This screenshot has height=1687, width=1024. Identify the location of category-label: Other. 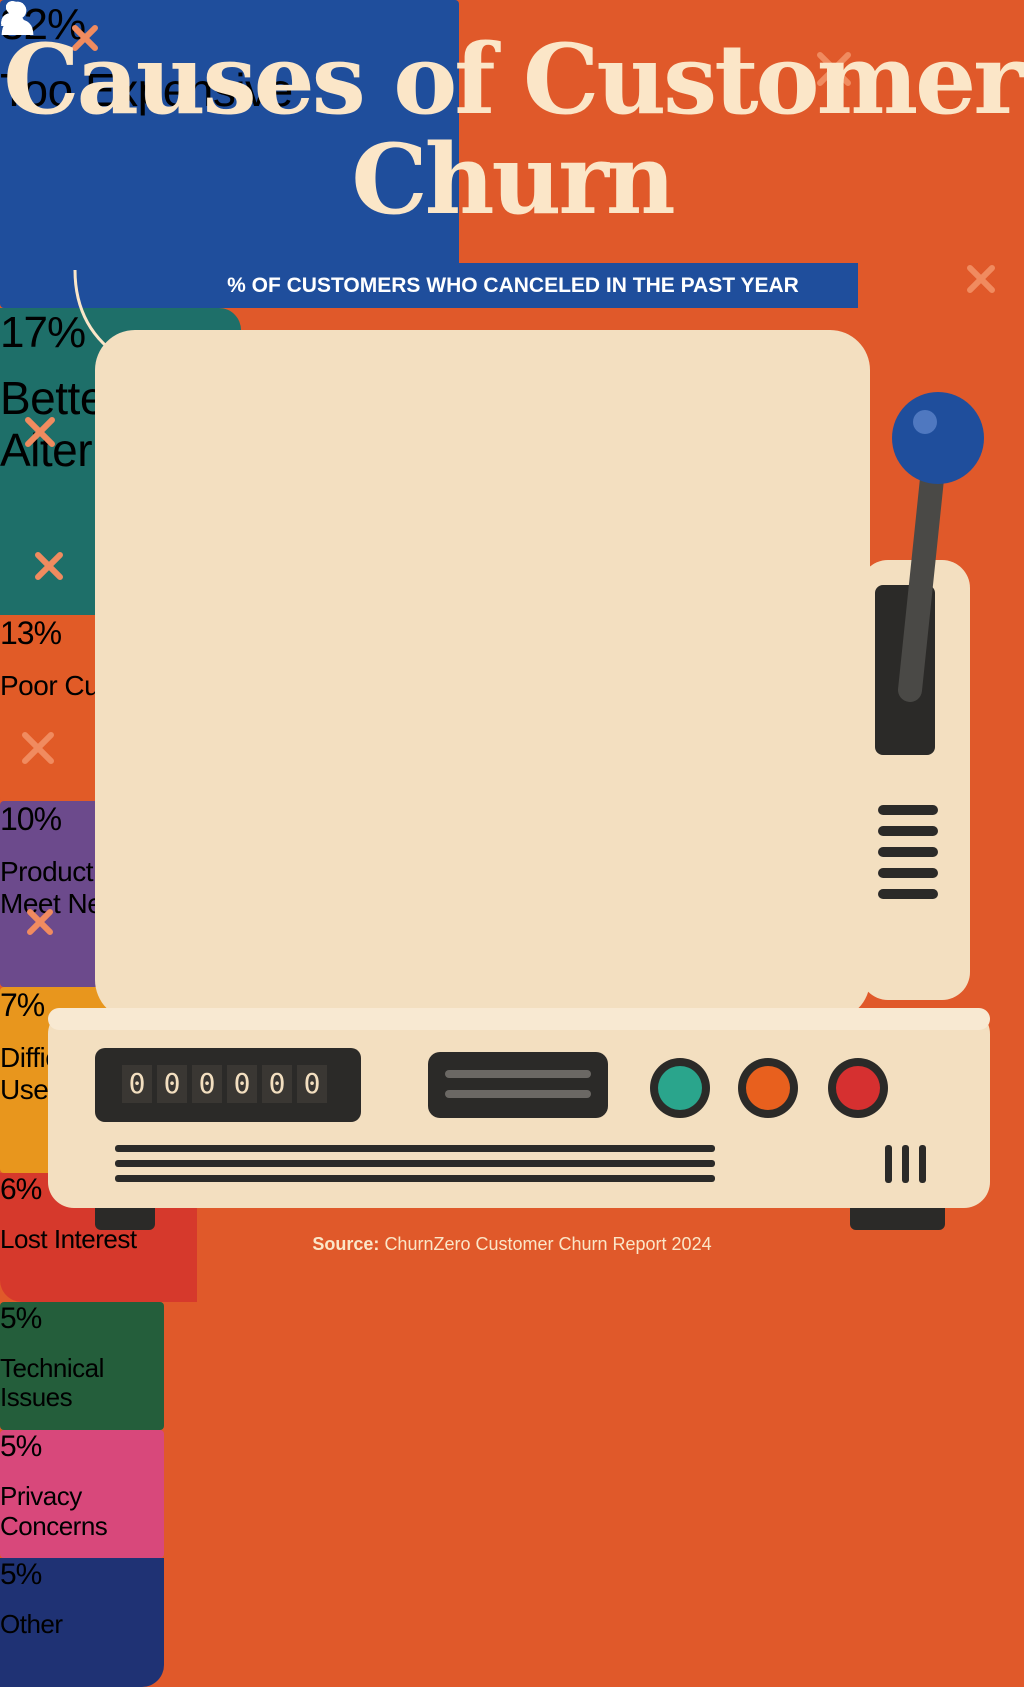
(31, 1624).